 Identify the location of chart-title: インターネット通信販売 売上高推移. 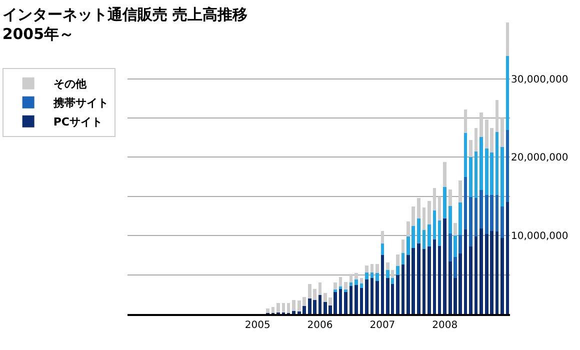
(125, 14).